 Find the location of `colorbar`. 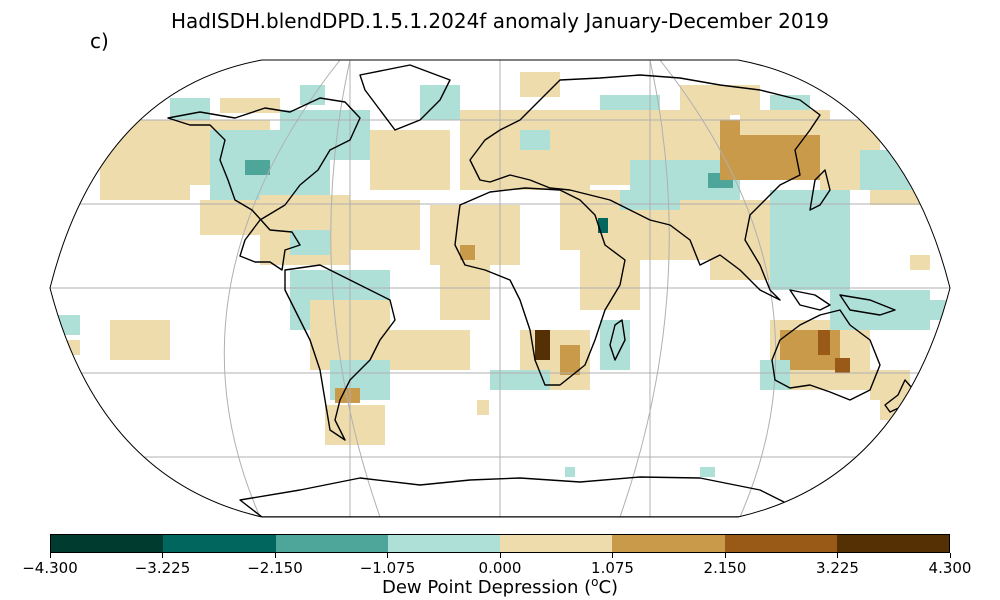

colorbar is located at coordinates (500, 543).